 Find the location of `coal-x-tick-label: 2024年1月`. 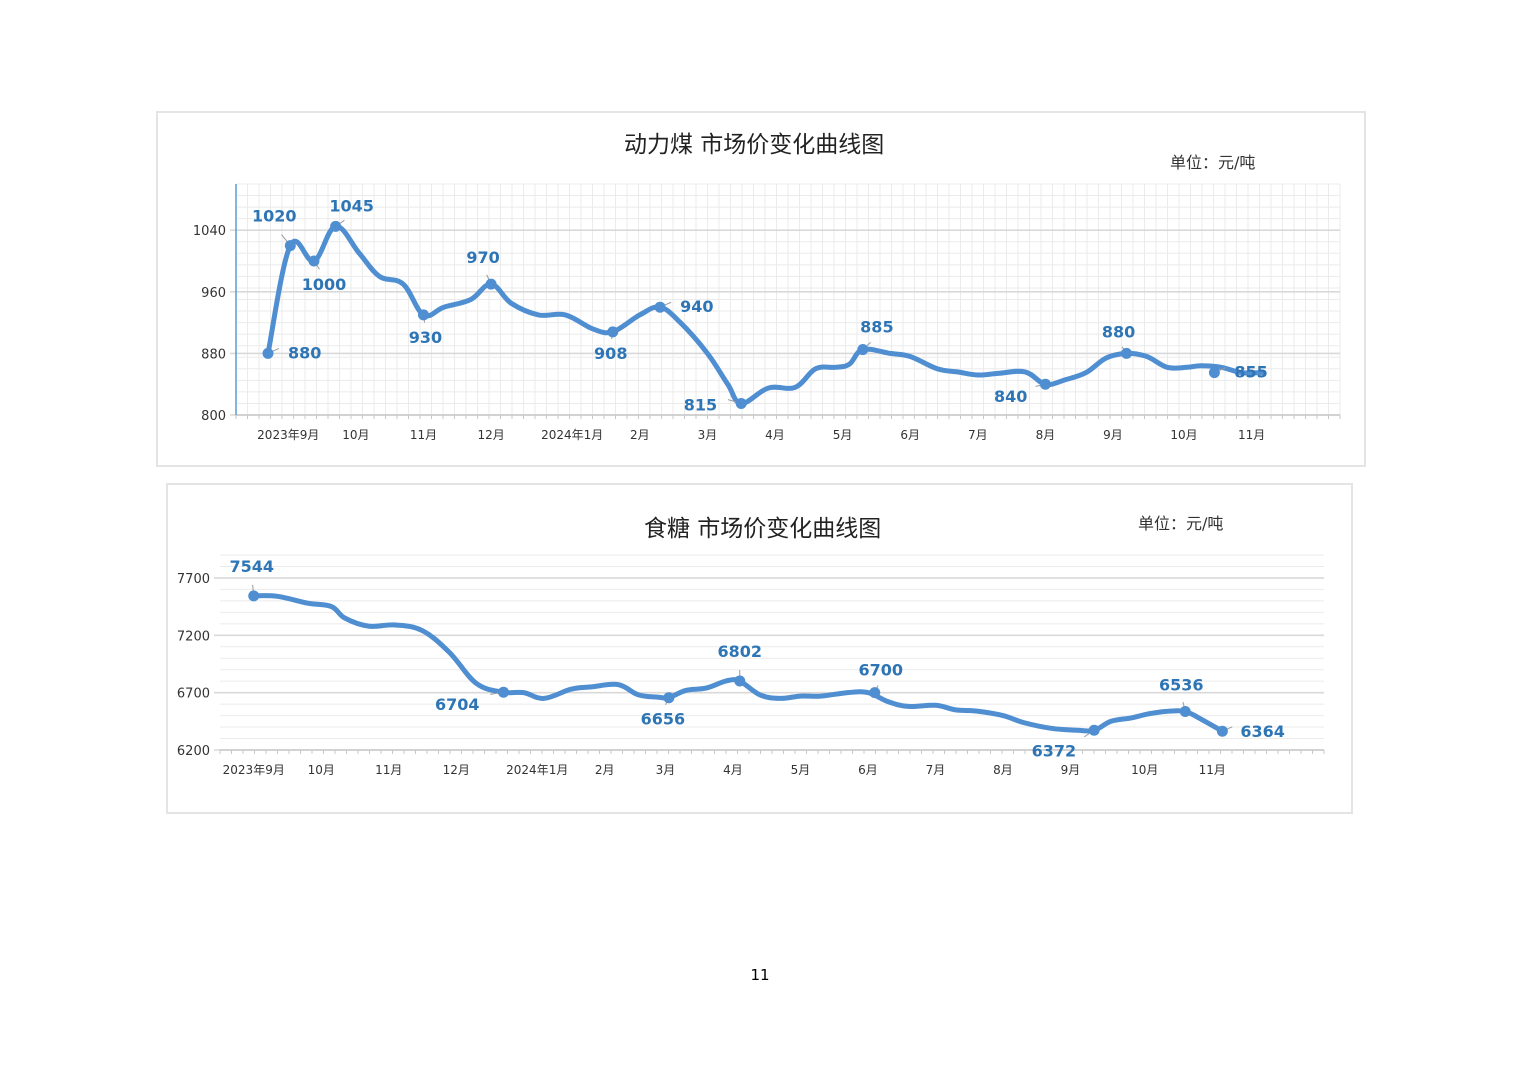

coal-x-tick-label: 2024年1月 is located at coordinates (572, 435).